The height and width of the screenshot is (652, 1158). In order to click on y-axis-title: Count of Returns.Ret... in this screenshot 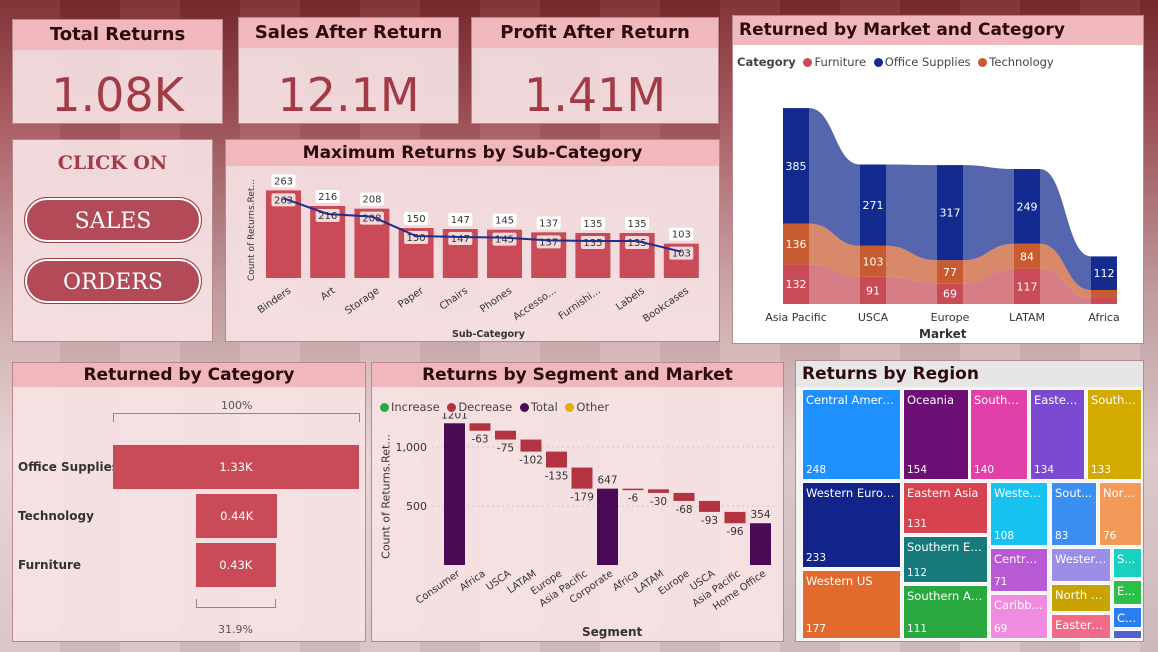, I will do `click(252, 230)`.